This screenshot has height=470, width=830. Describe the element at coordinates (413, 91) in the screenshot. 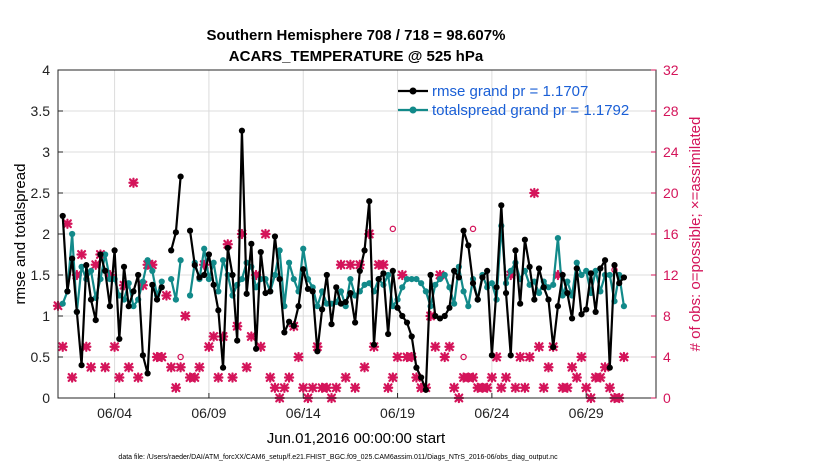

I see `legend-rmse-marker` at that location.